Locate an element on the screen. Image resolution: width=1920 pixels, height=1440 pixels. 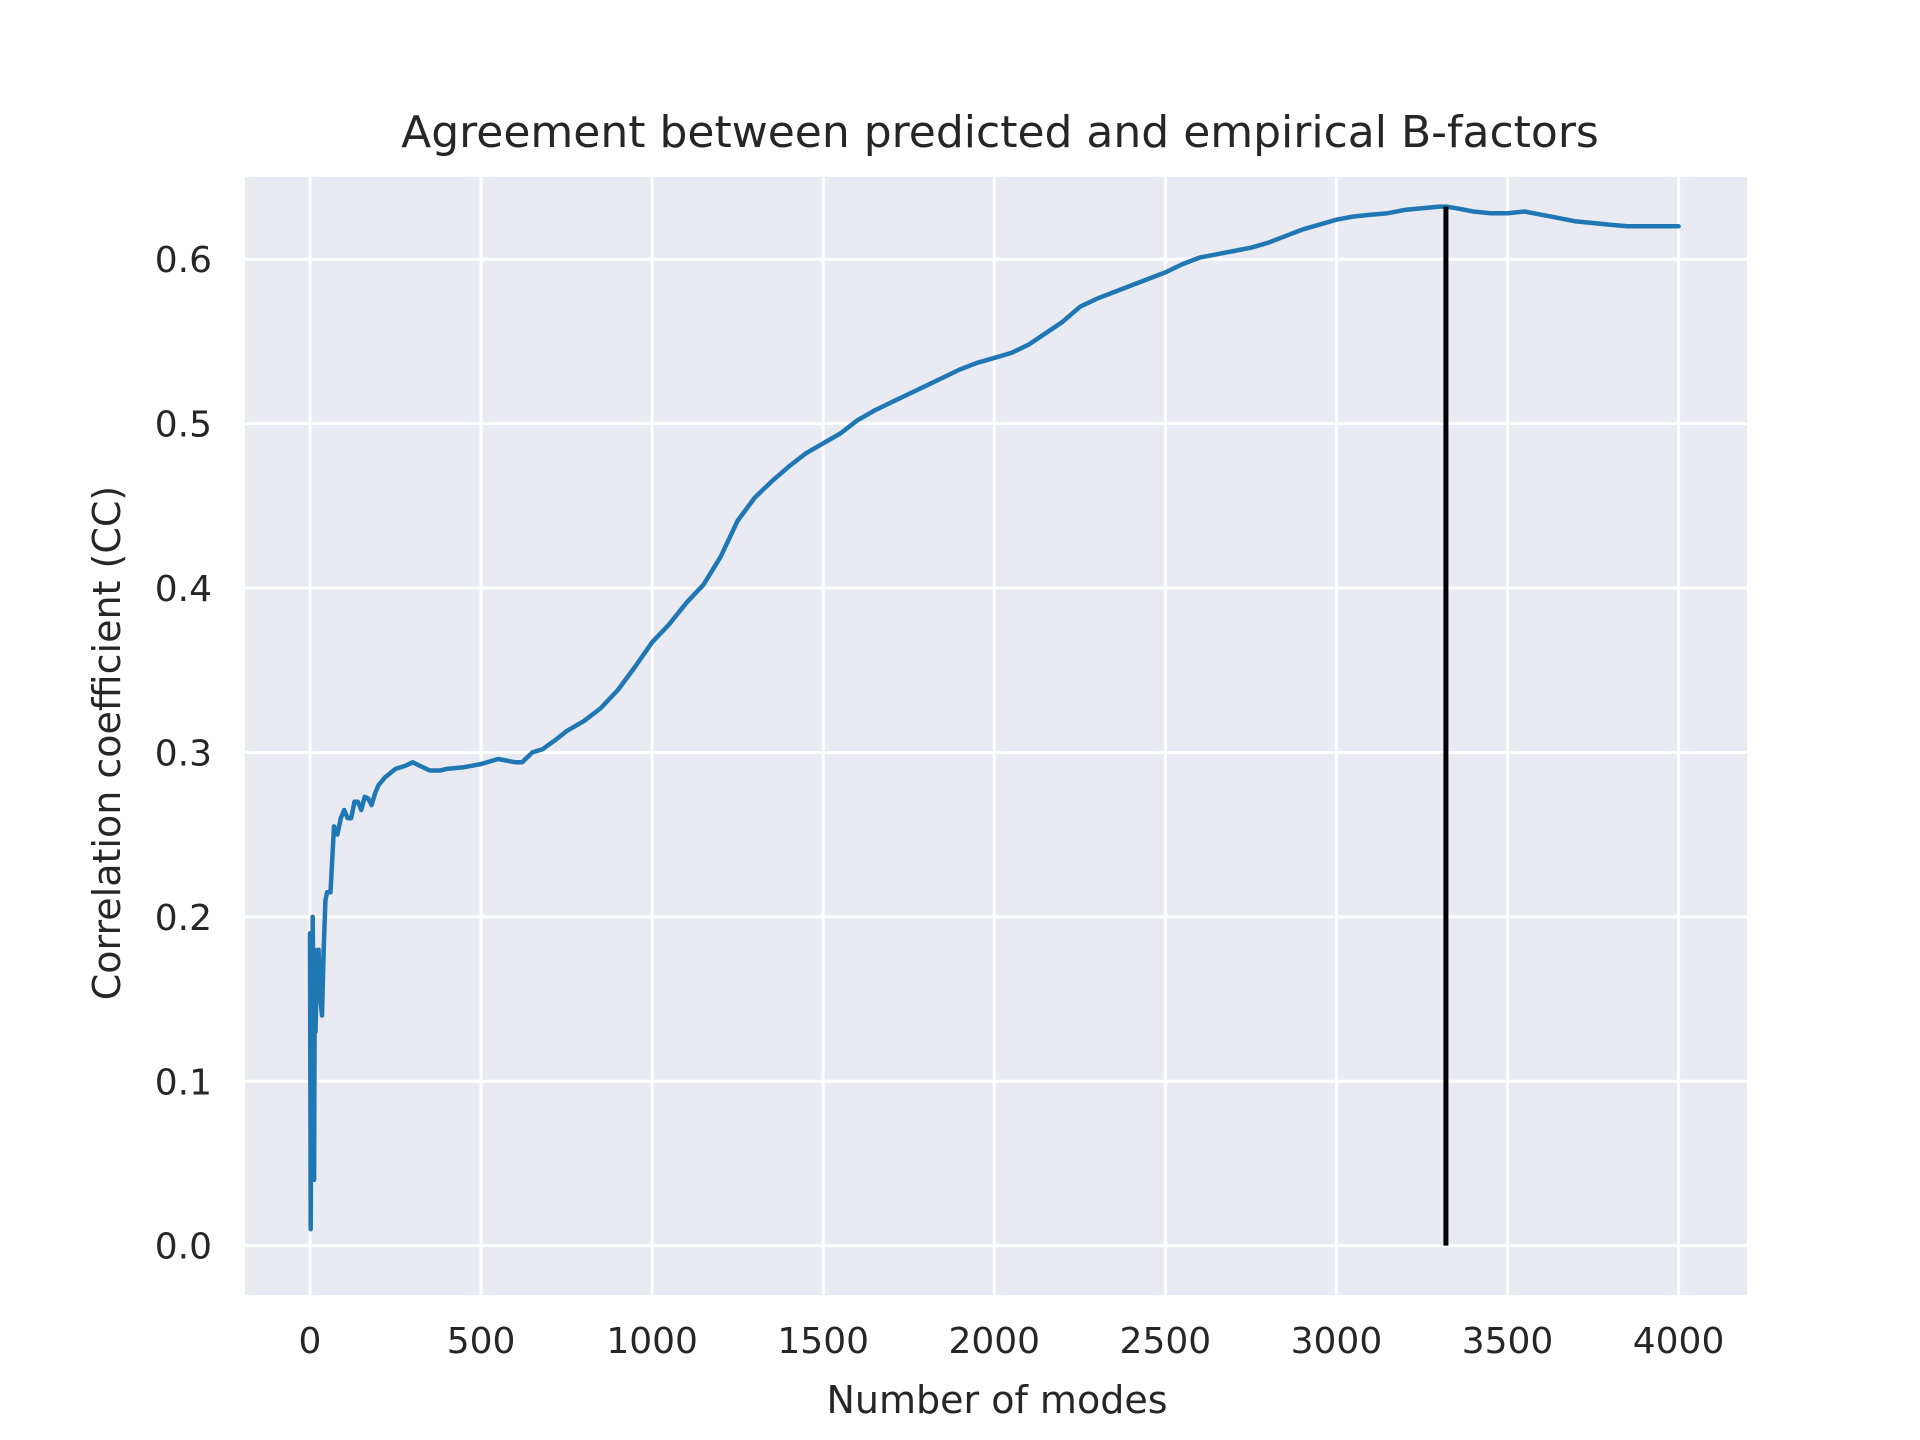
x-tick-label: 1000 is located at coordinates (652, 1341).